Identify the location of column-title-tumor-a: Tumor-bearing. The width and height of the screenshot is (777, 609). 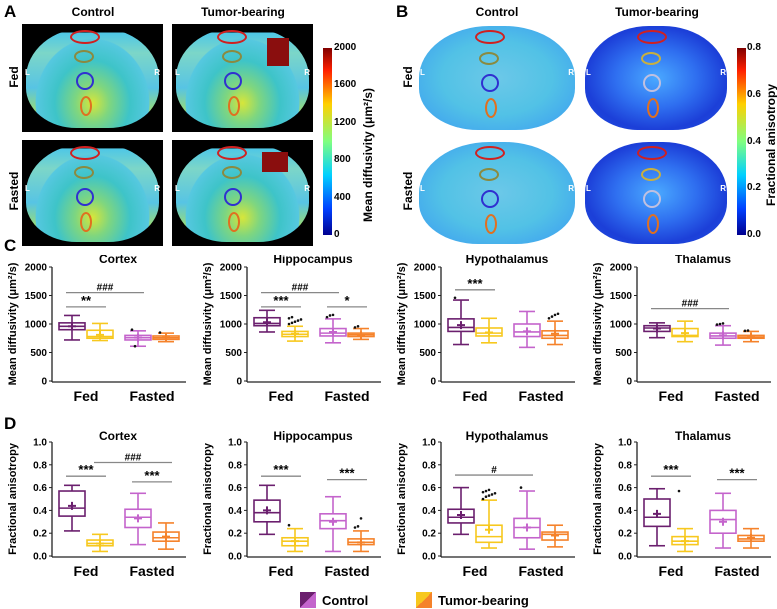
(243, 12).